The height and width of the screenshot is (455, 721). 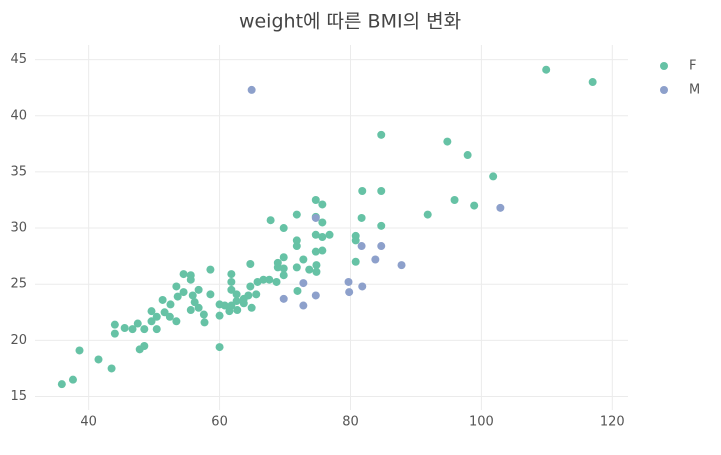 What do you see at coordinates (18, 228) in the screenshot?
I see `y-tick-label: 30` at bounding box center [18, 228].